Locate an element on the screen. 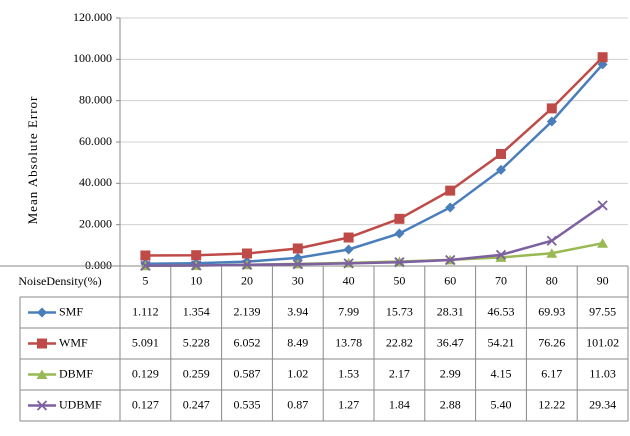  table-value: 7.99 is located at coordinates (348, 311).